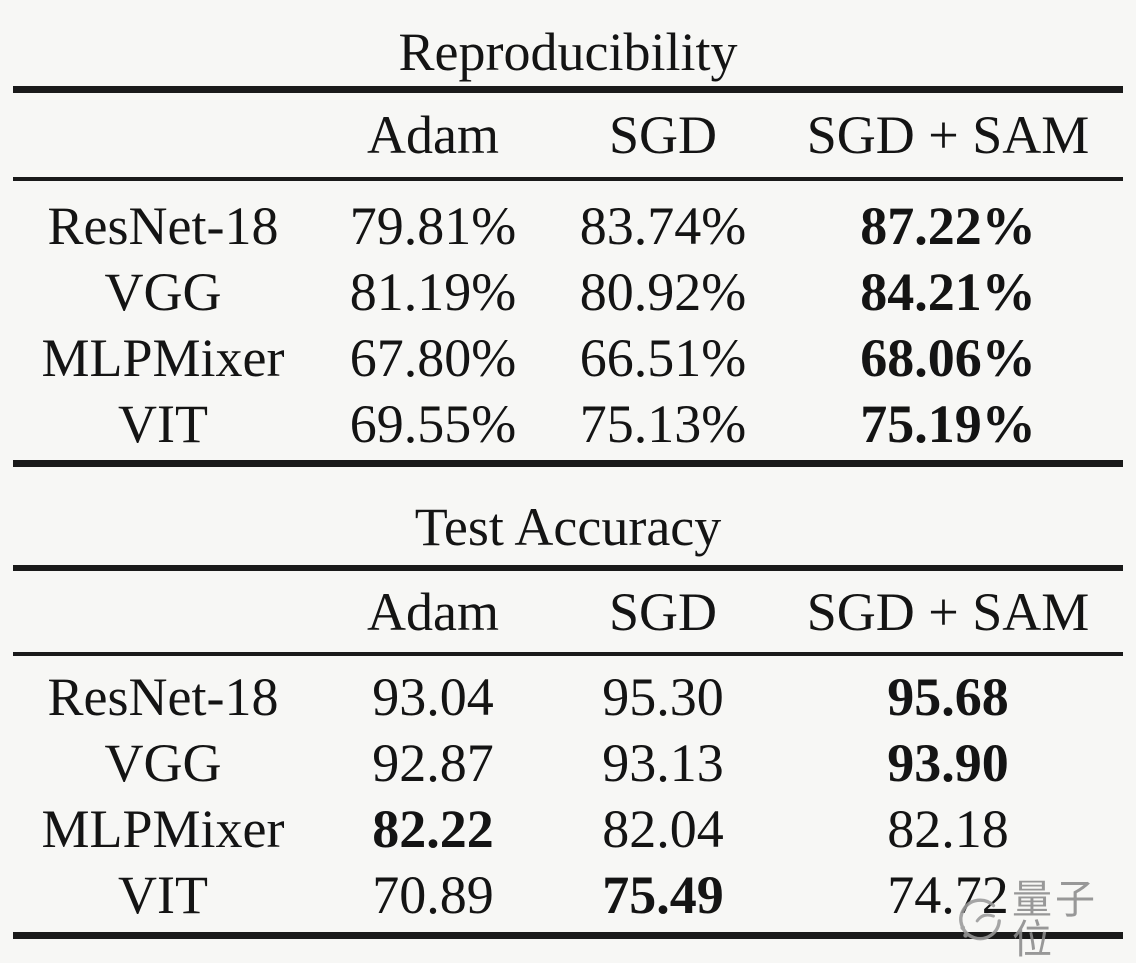 The width and height of the screenshot is (1136, 963). Describe the element at coordinates (568, 763) in the screenshot. I see `table-row: VGG 92.87 93.13 93.90` at that location.